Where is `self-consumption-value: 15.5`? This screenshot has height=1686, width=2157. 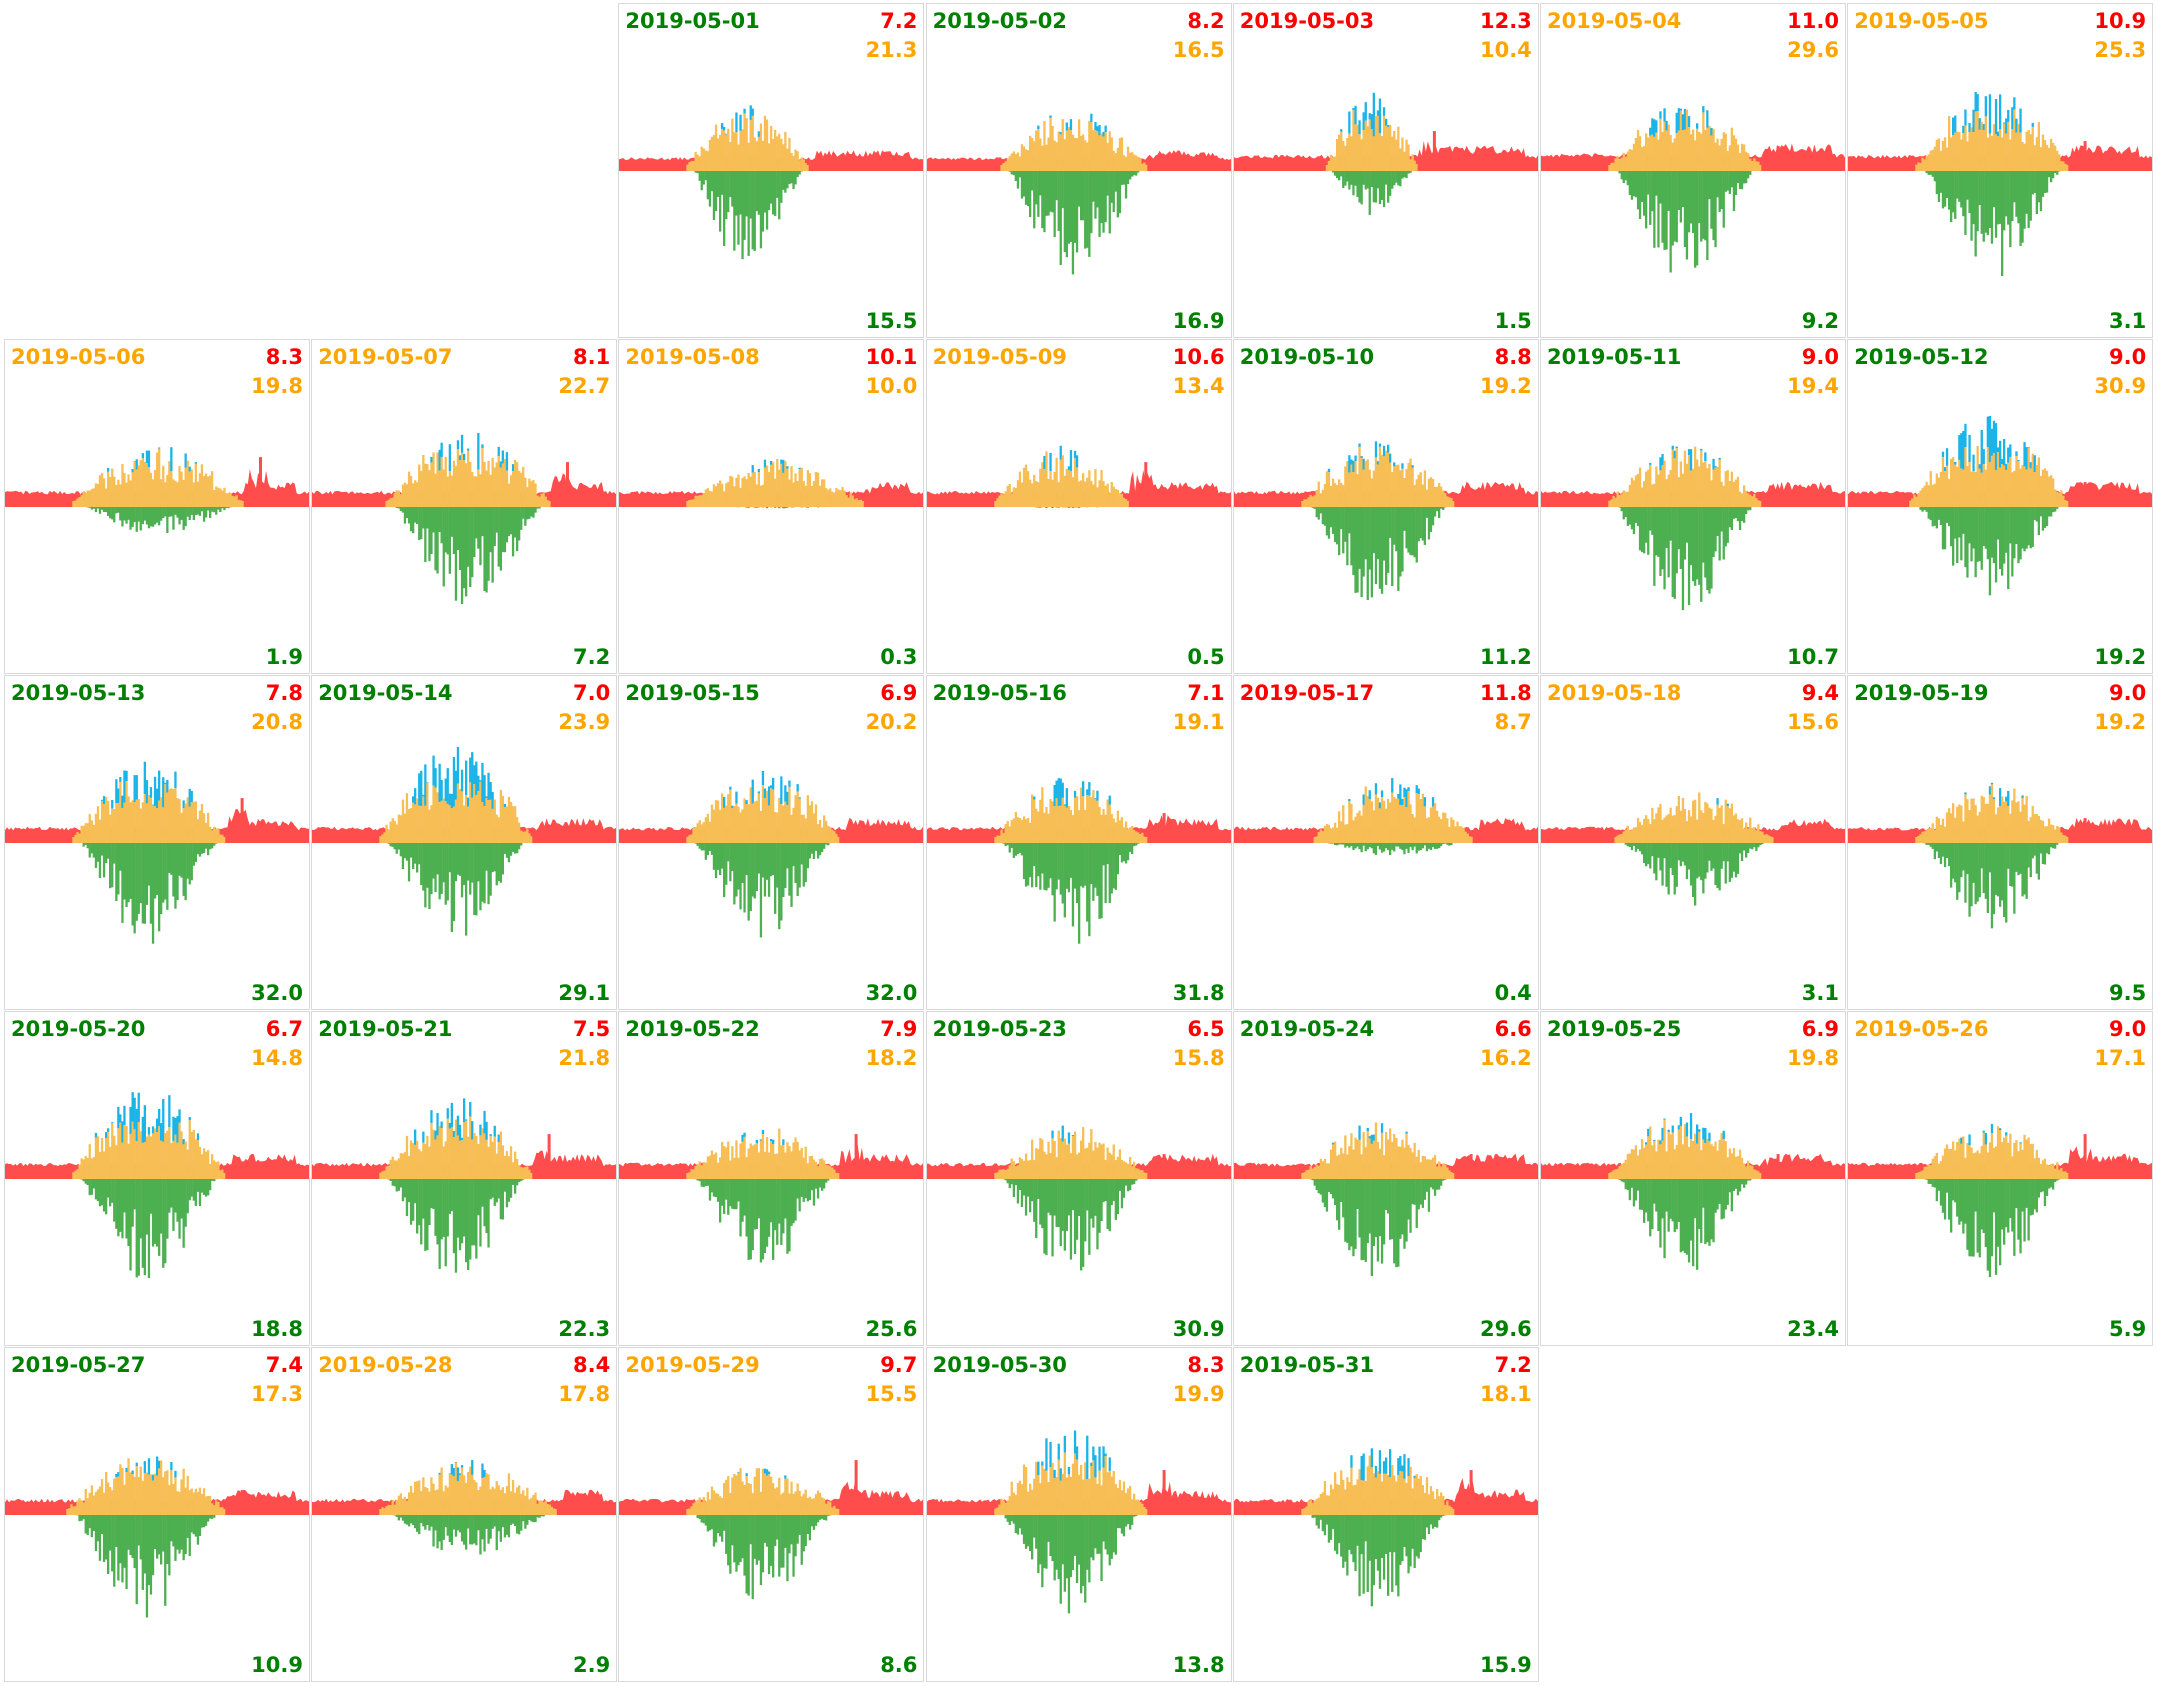
self-consumption-value: 15.5 is located at coordinates (891, 1394).